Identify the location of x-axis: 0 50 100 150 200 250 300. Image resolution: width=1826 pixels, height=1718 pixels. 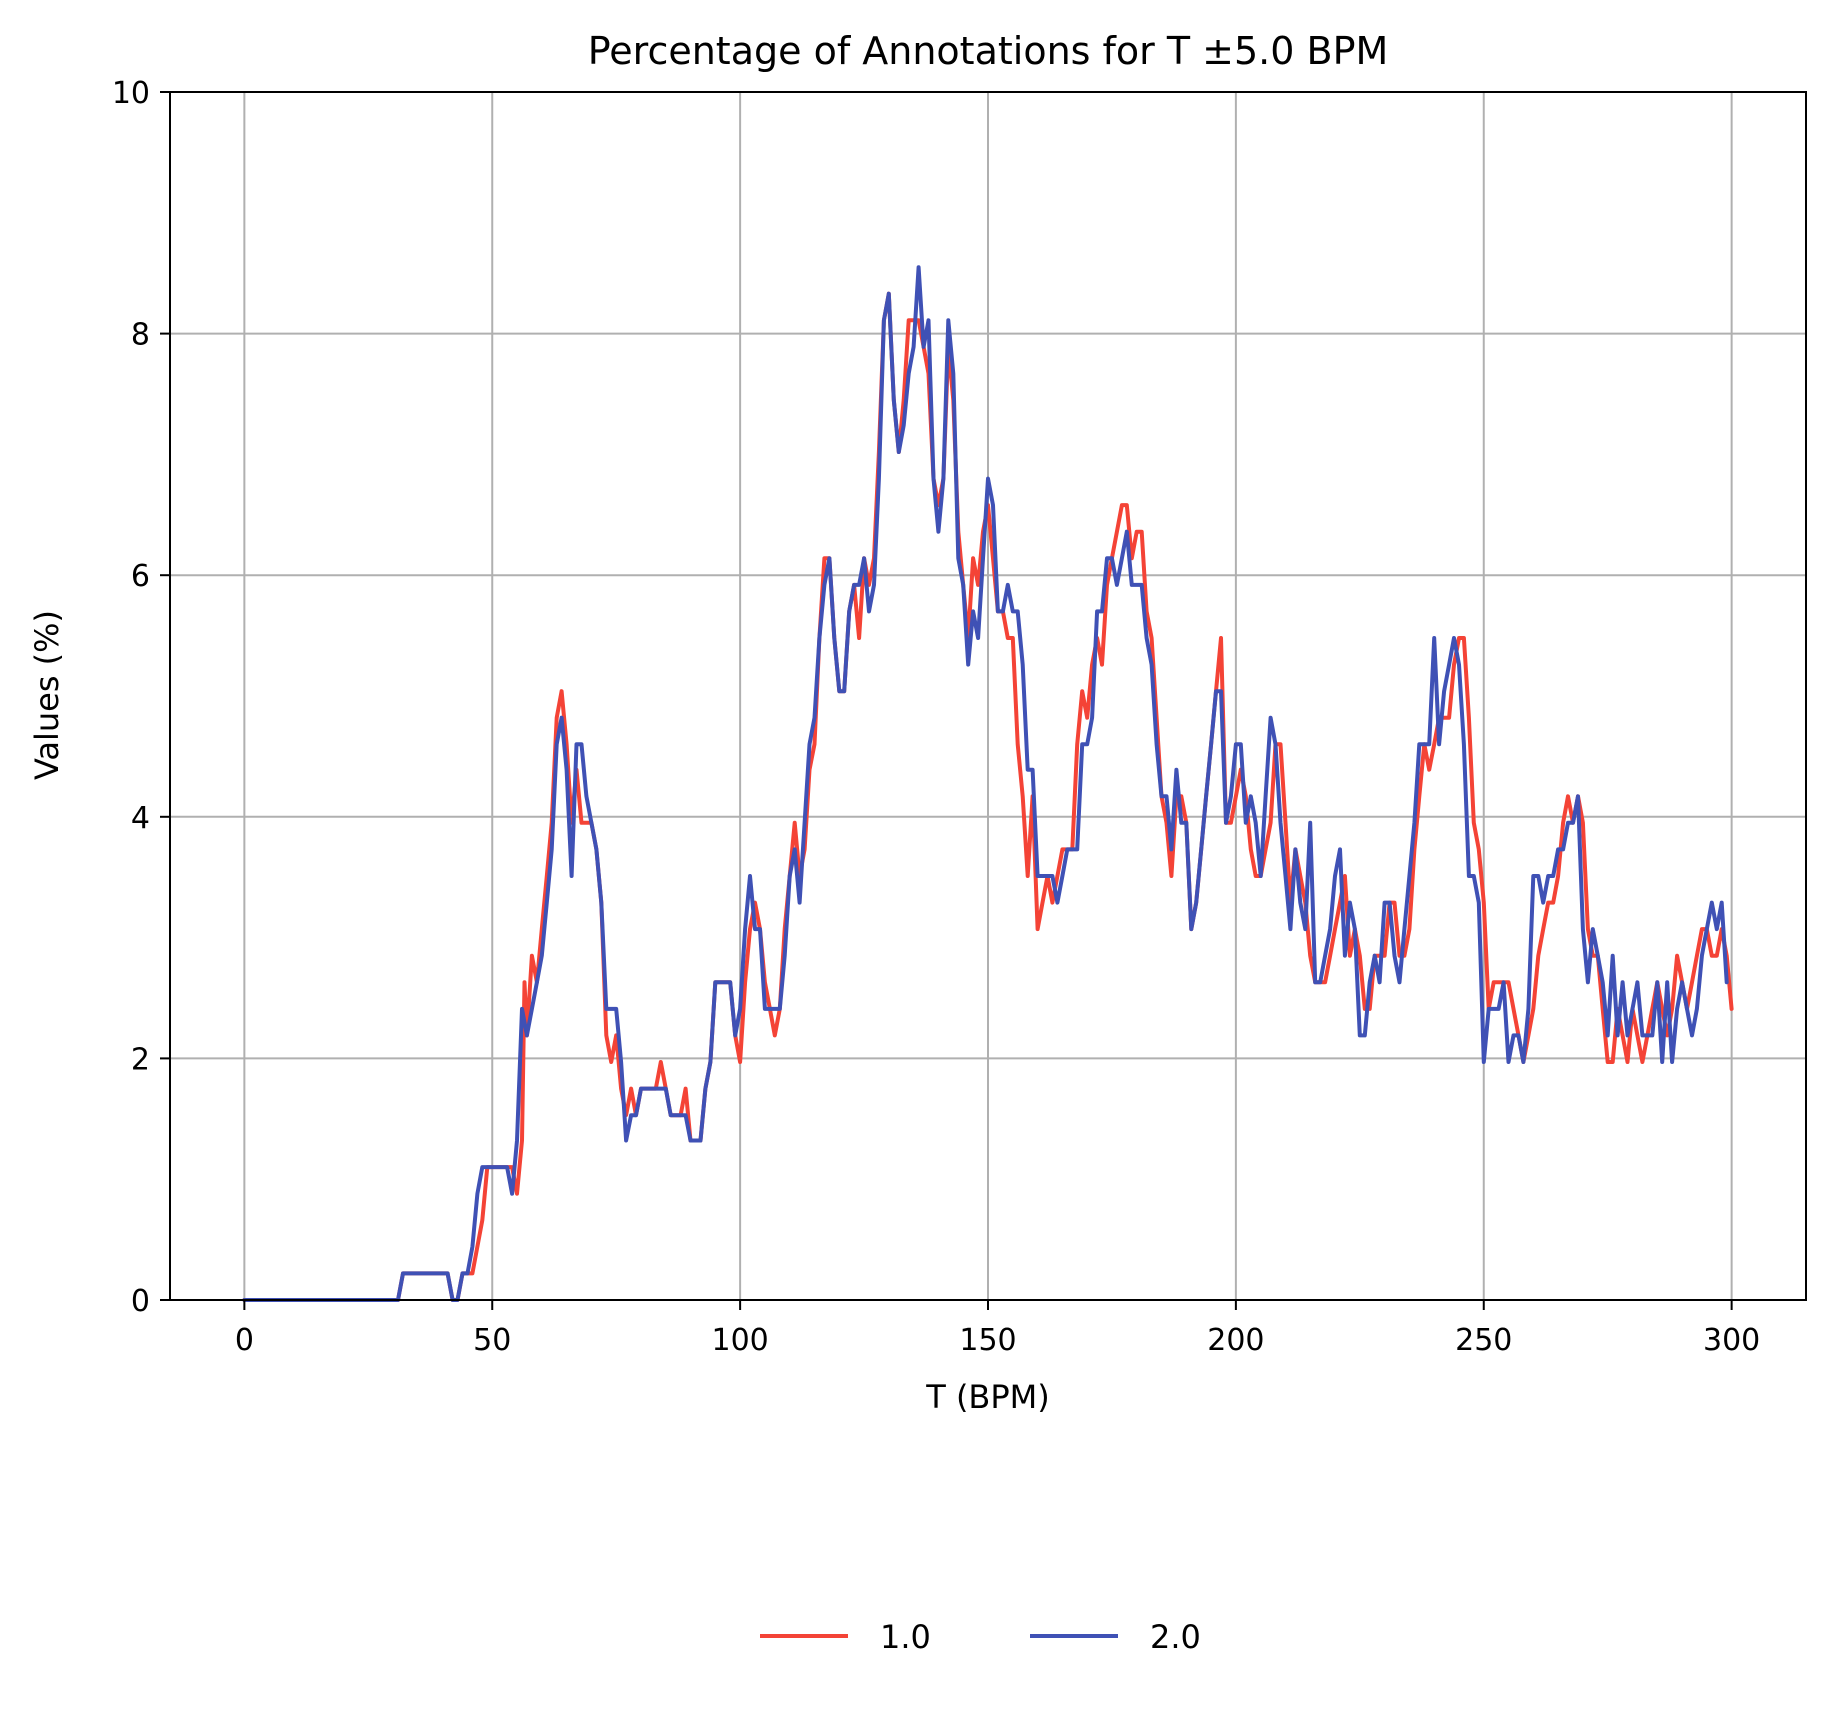
(997, 1329).